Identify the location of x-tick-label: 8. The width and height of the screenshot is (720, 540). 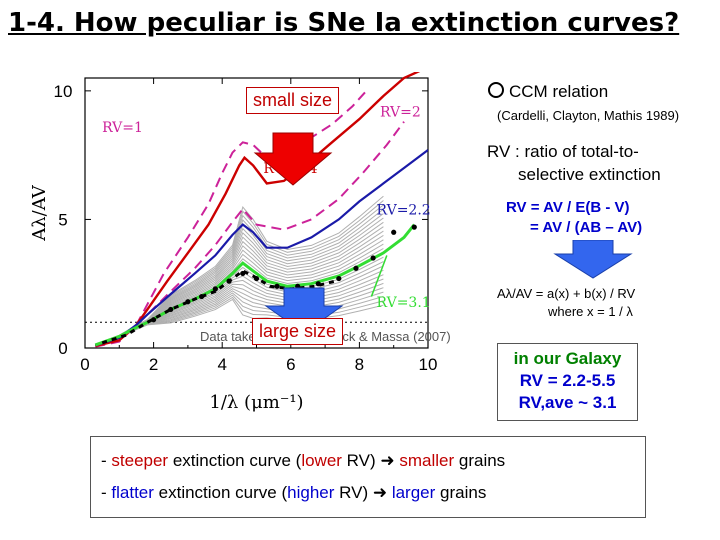
(359, 364).